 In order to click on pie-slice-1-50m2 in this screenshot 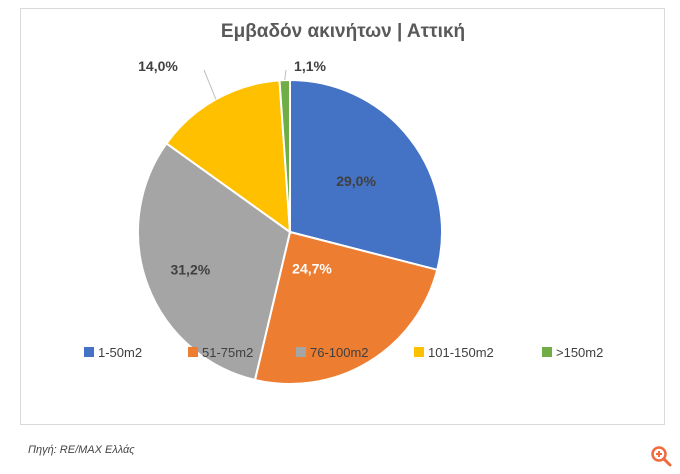, I will do `click(366, 175)`.